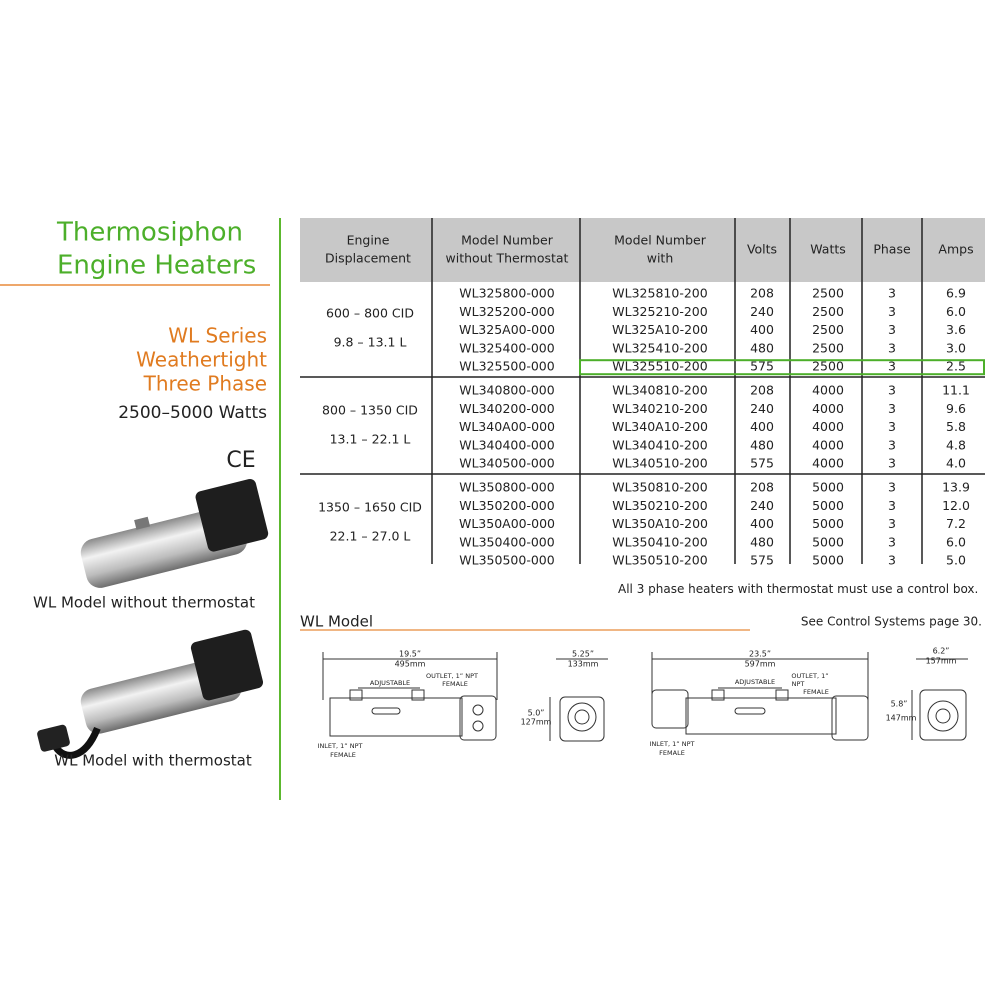 The image size is (1000, 1000). What do you see at coordinates (583, 664) in the screenshot?
I see `dim-label: 133mm` at bounding box center [583, 664].